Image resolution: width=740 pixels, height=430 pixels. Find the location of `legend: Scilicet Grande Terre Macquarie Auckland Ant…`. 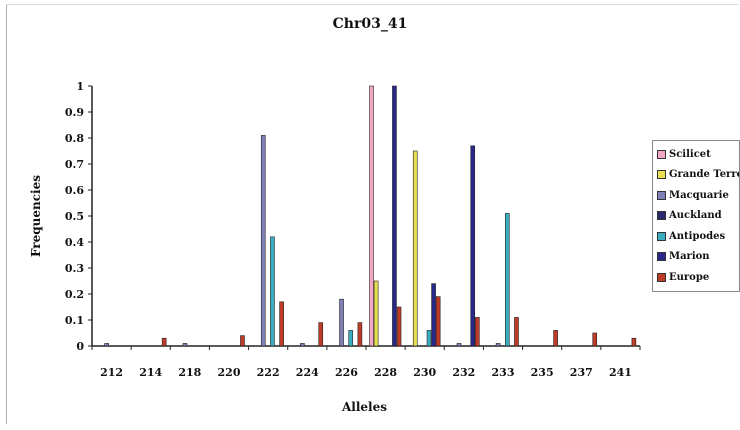

legend: Scilicet Grande Terre Macquarie Auckland Ant… is located at coordinates (696, 216).